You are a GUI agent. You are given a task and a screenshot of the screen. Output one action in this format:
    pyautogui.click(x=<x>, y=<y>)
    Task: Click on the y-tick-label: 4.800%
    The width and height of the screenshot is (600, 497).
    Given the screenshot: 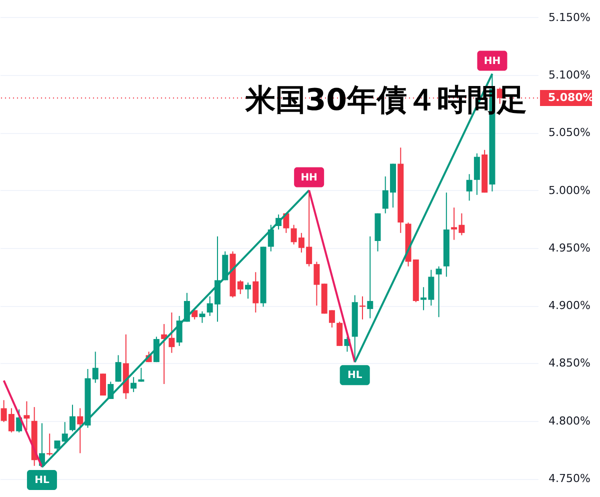 What is the action you would take?
    pyautogui.click(x=569, y=421)
    